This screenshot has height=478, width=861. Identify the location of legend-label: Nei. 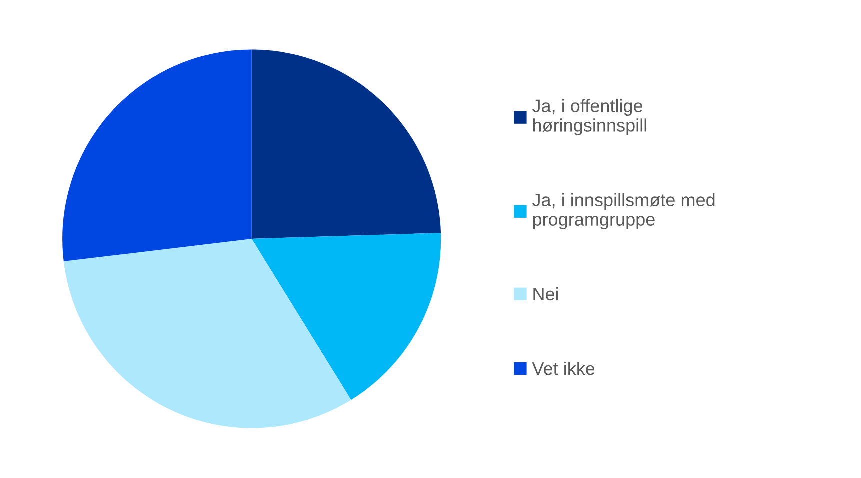
(546, 294).